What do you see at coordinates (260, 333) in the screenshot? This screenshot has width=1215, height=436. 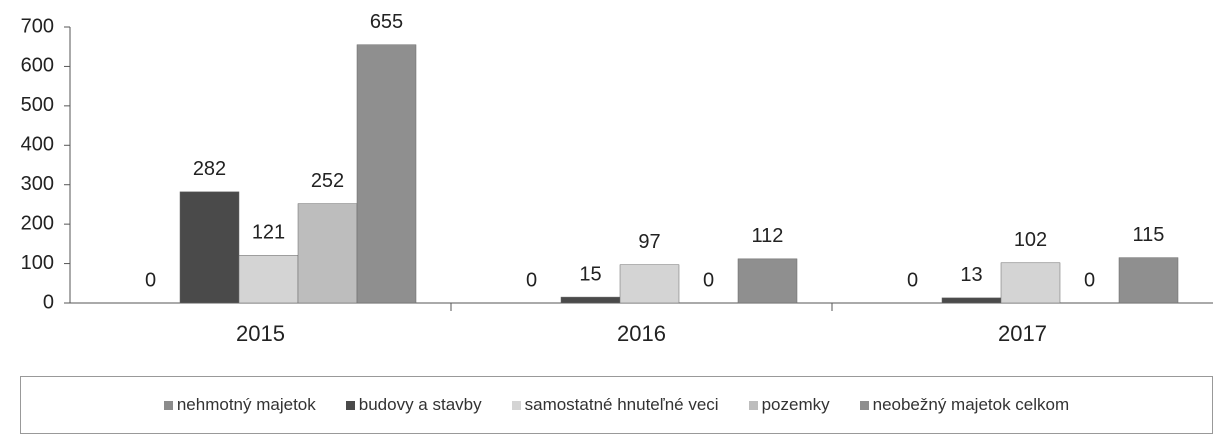 I see `x-tick-label: 2015` at bounding box center [260, 333].